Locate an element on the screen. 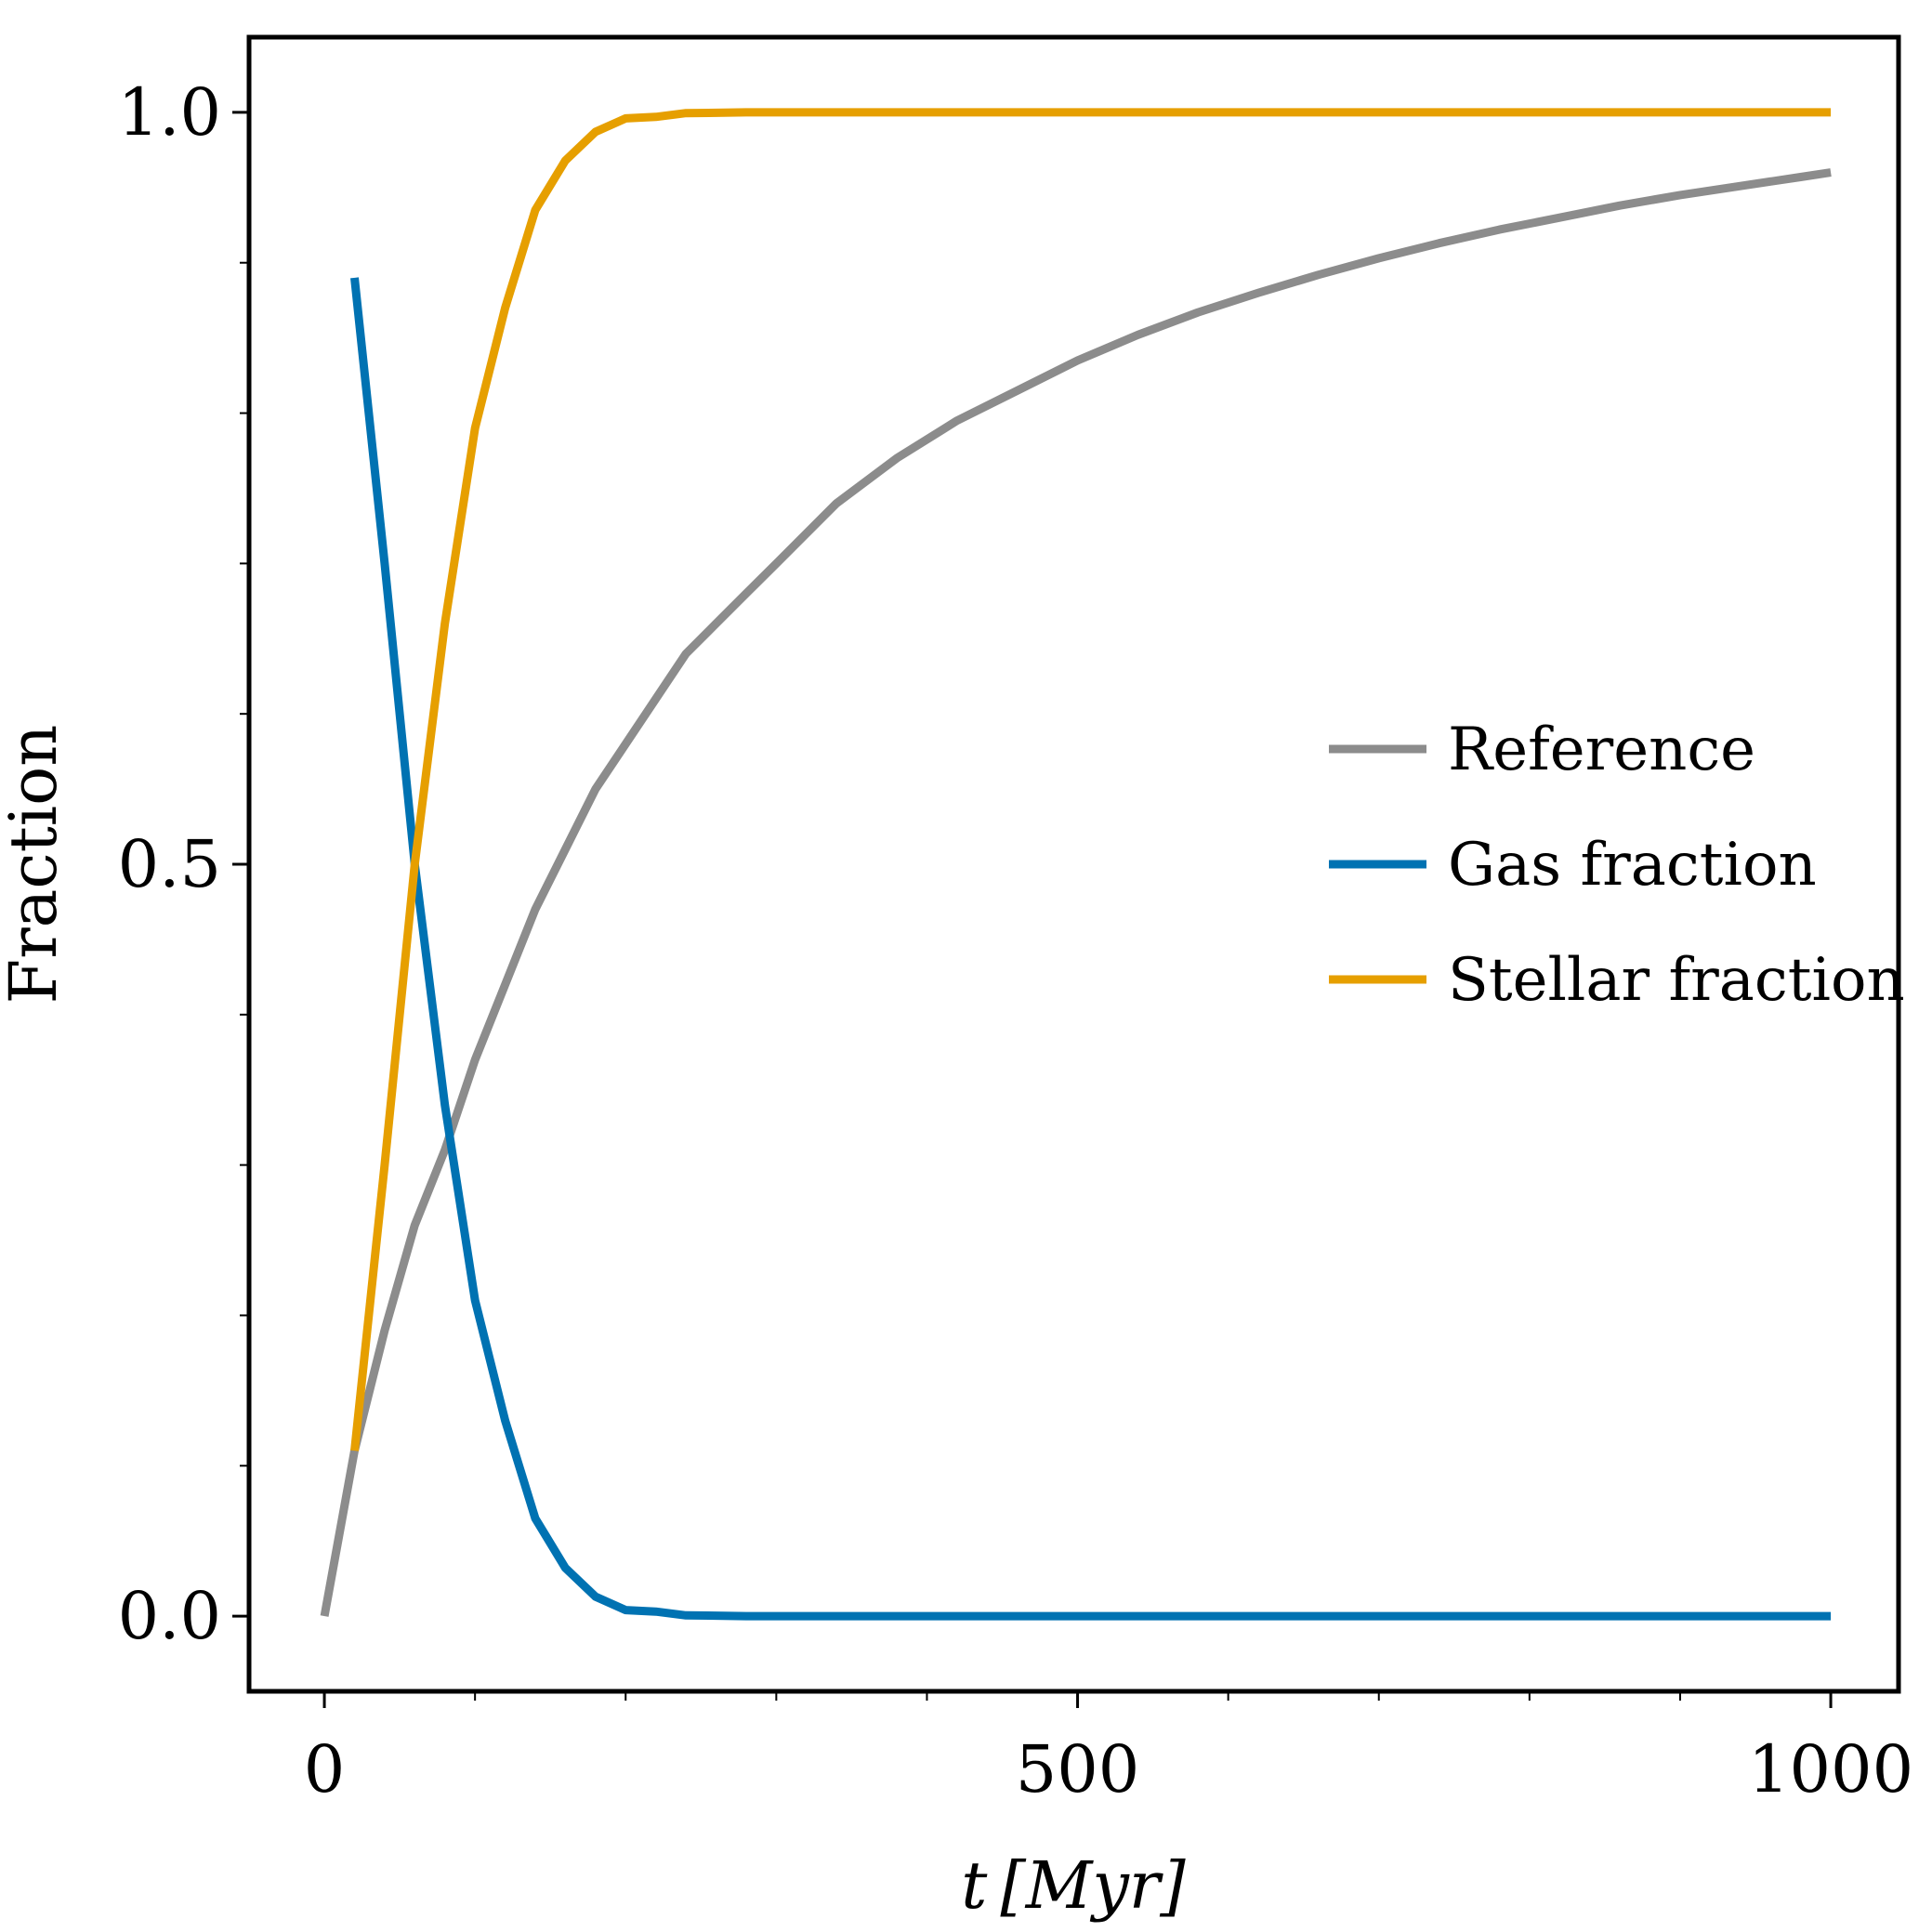  y-tick-label: 0.5 is located at coordinates (169, 864).